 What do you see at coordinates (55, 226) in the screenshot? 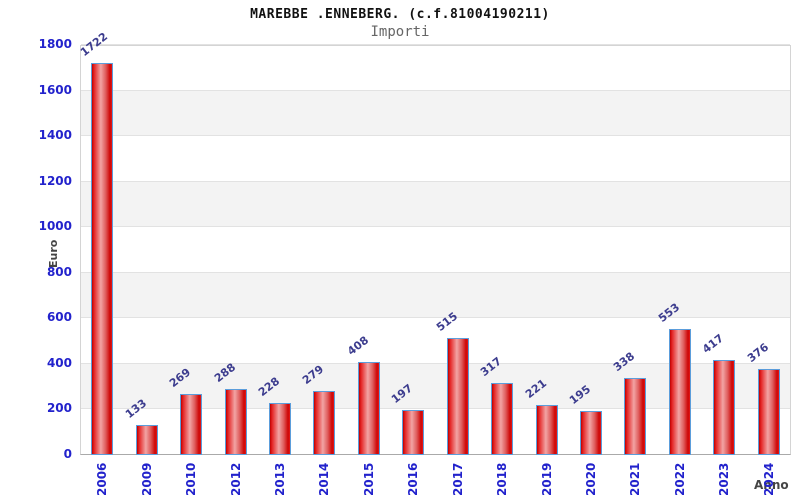
I see `y-tick-label: 1000` at bounding box center [55, 226].